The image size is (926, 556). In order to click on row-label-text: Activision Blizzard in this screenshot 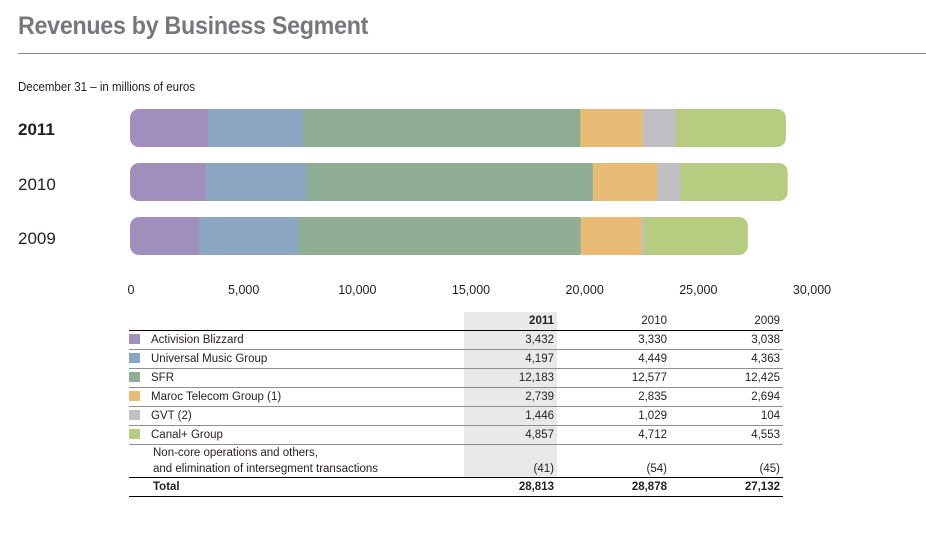, I will do `click(197, 340)`.